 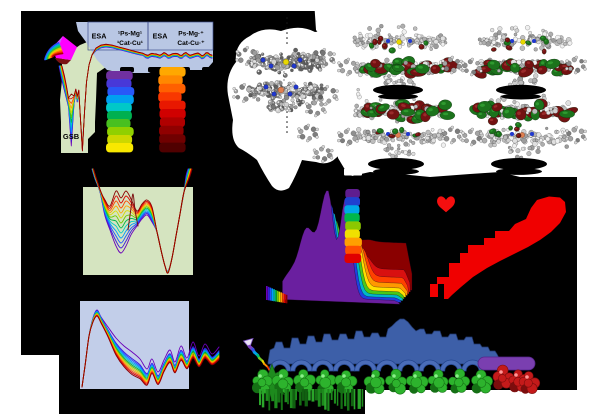 What do you see at coordinates (71, 136) in the screenshot?
I see `svg-text: GSB` at bounding box center [71, 136].